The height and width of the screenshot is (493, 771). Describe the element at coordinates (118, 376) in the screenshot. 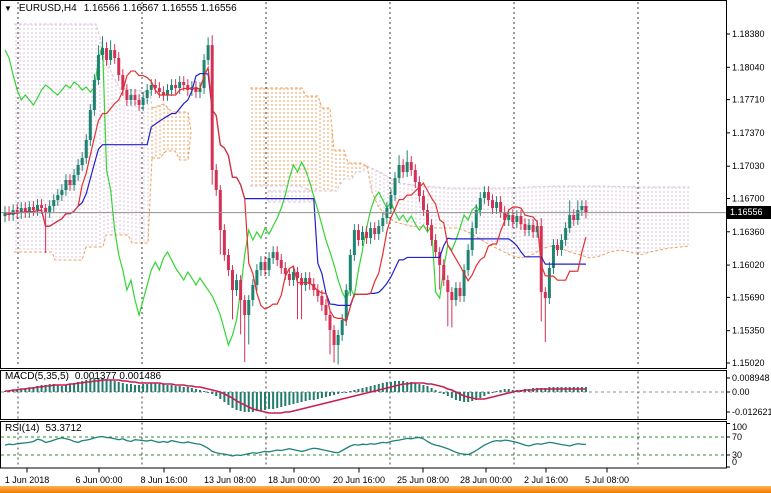

I see `macd-values: 0.001377 0.001486` at that location.